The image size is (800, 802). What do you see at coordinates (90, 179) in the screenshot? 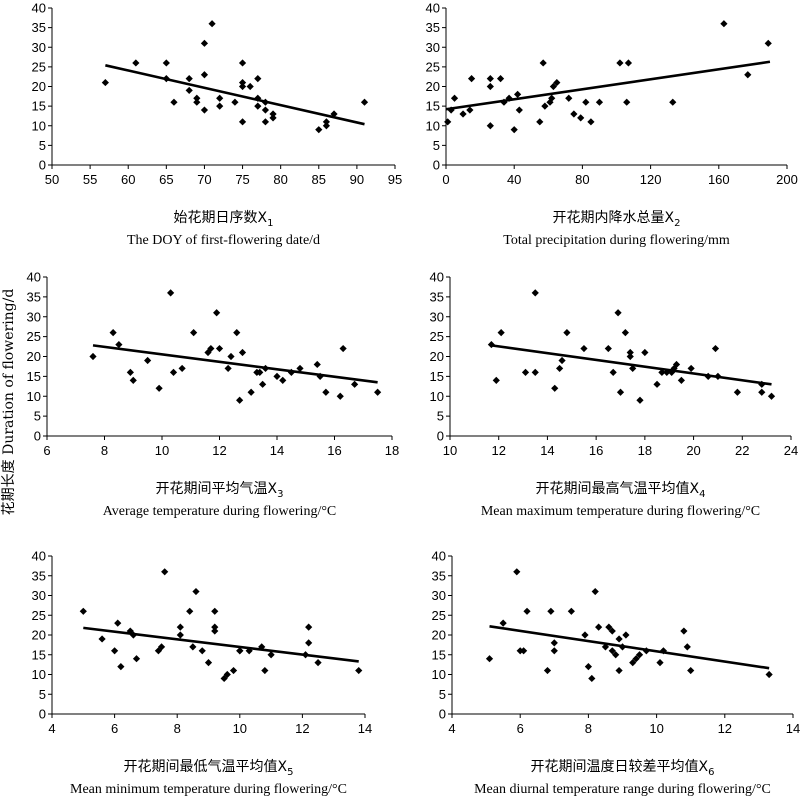
I see `x-tick-label: 55` at bounding box center [90, 179].